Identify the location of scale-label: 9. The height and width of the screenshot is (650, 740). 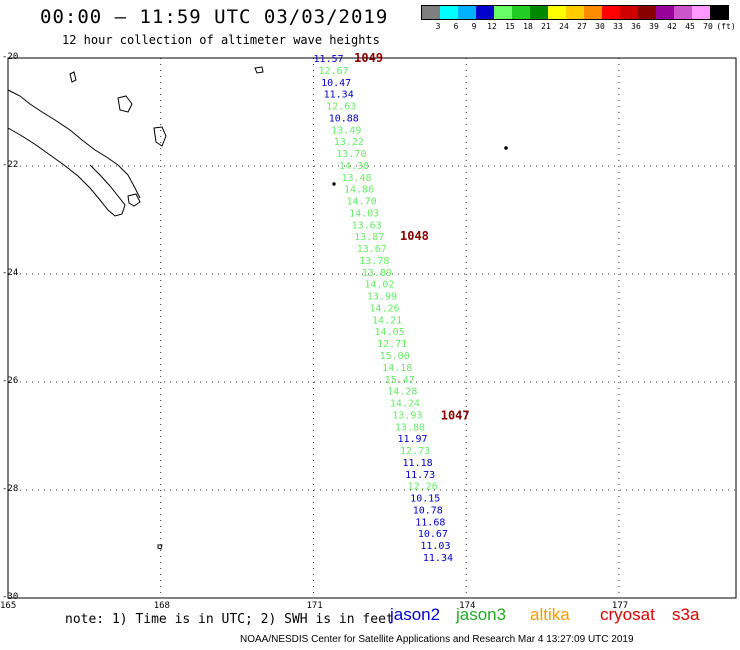
(474, 26).